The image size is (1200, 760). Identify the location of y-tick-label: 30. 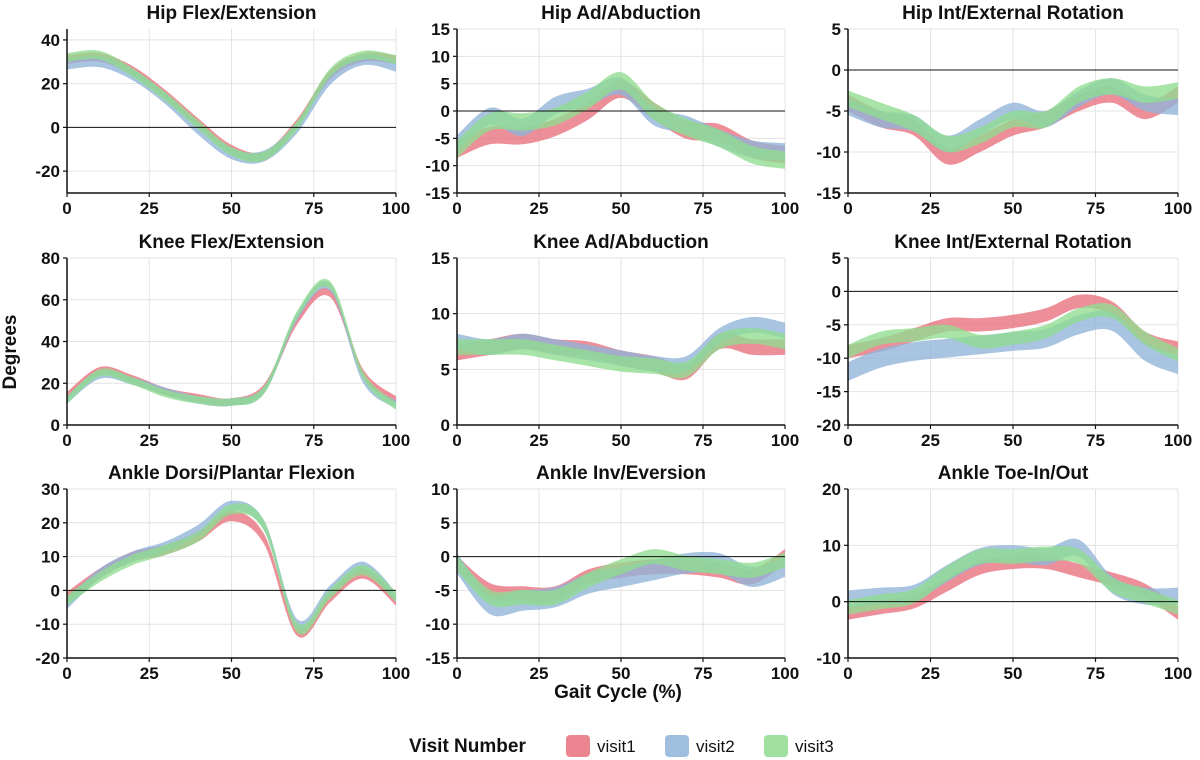
(50, 489).